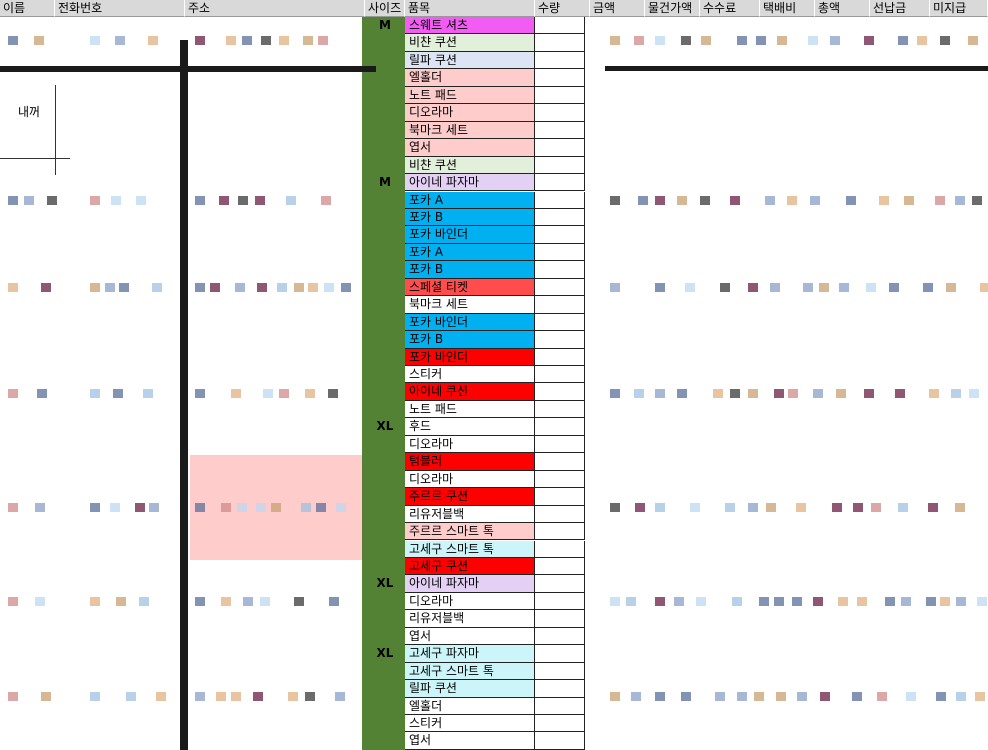  I want to click on cell-border, so click(35, 158).